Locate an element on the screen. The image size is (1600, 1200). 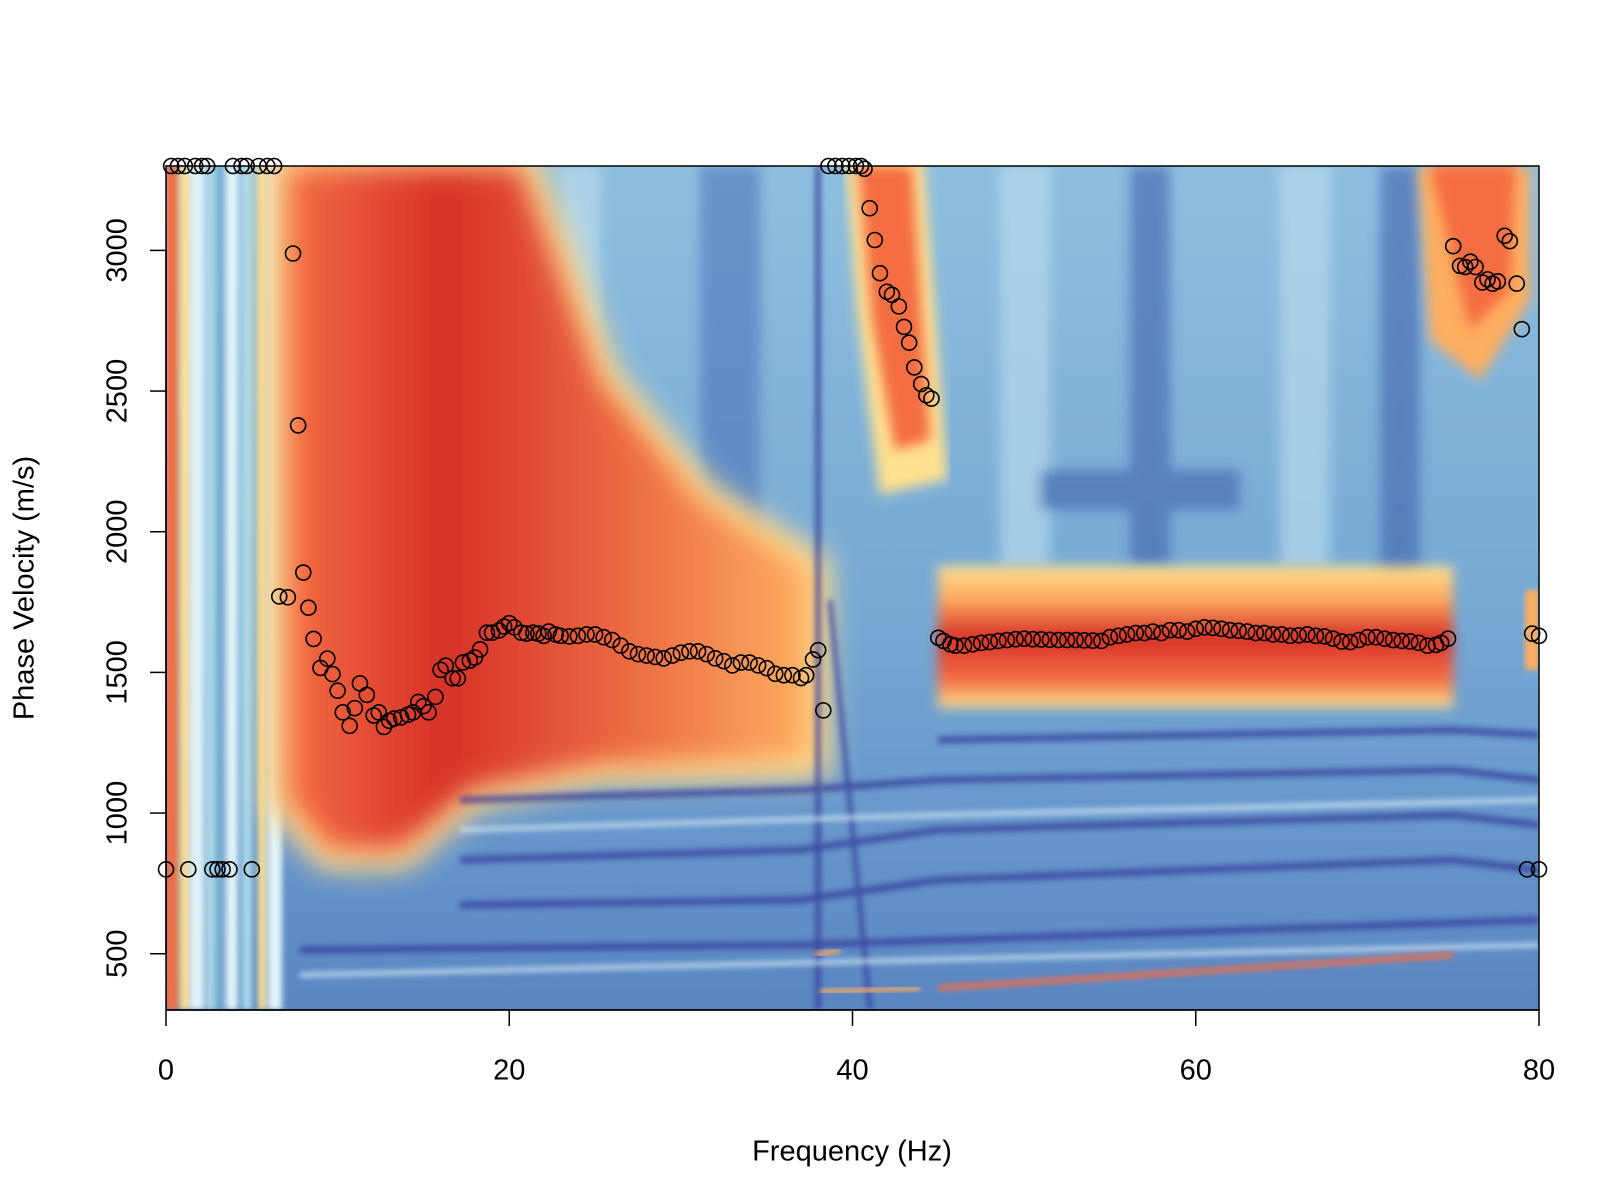
x-tick-label: 20 is located at coordinates (509, 1071).